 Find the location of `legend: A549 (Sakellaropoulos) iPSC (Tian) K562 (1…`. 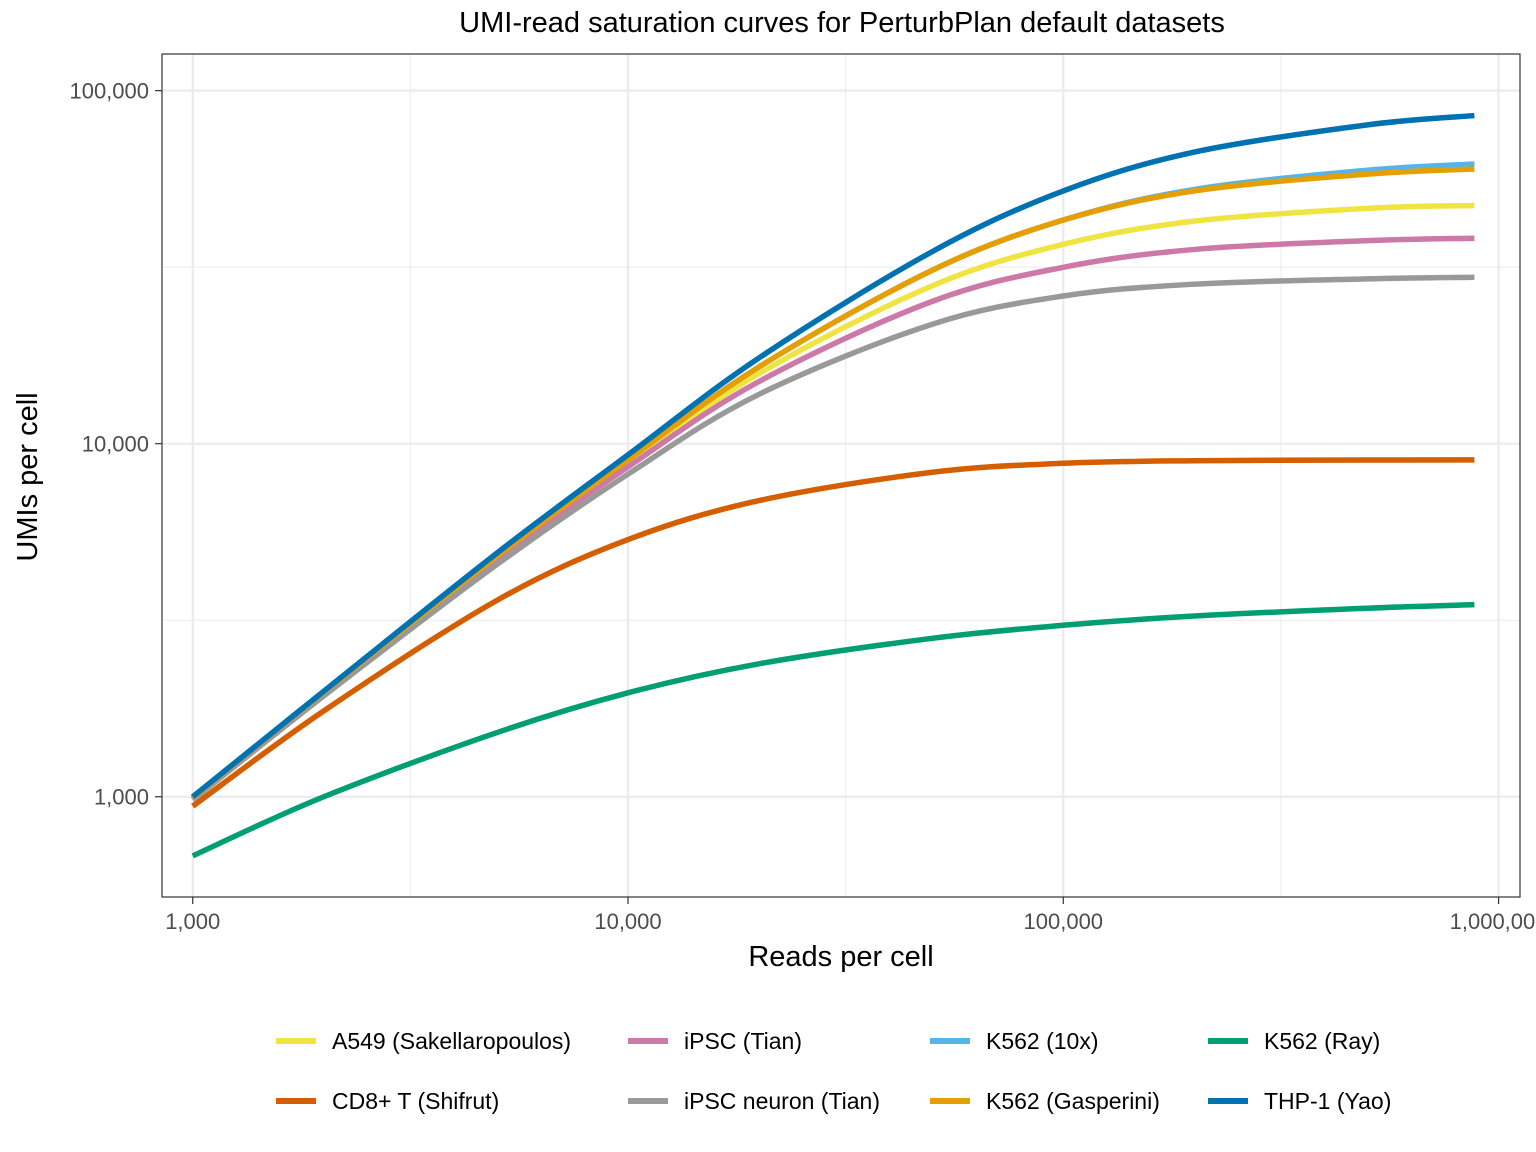

legend: A549 (Sakellaropoulos) iPSC (Tian) K562 (1… is located at coordinates (833, 1071).